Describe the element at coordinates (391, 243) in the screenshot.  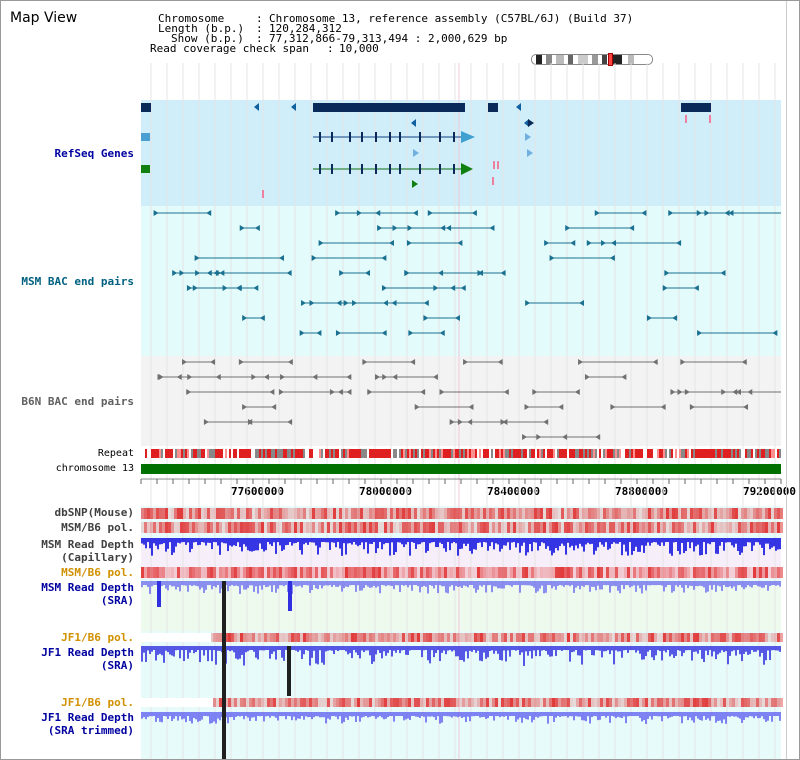
I see `msm-bac-pair-end` at that location.